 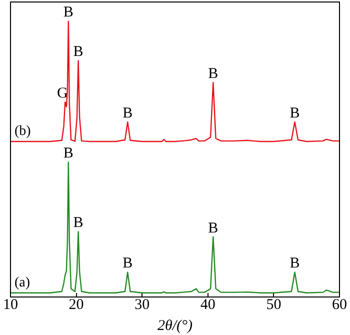 I want to click on x-tick-label: 40, so click(x=208, y=304).